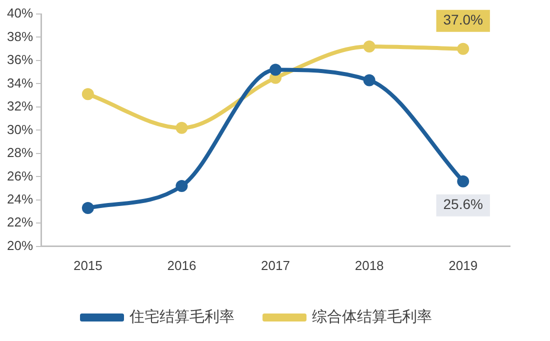 The height and width of the screenshot is (341, 550). Describe the element at coordinates (20, 152) in the screenshot. I see `y-tick-label: 28%` at that location.